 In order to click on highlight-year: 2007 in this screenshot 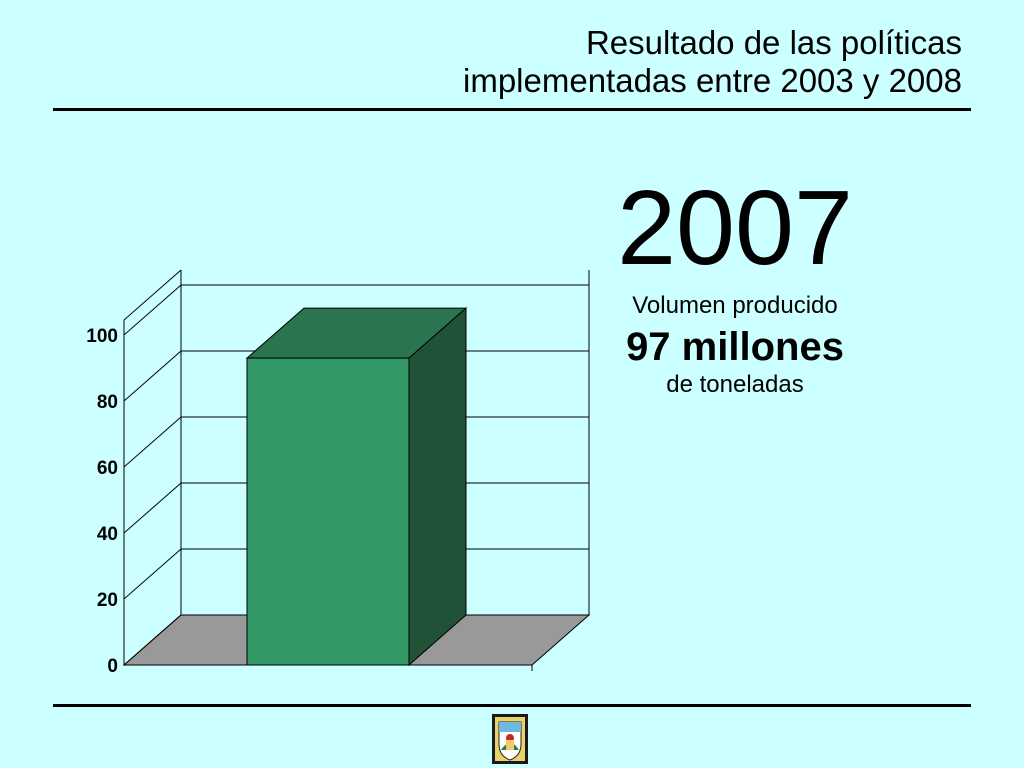, I will do `click(735, 228)`.